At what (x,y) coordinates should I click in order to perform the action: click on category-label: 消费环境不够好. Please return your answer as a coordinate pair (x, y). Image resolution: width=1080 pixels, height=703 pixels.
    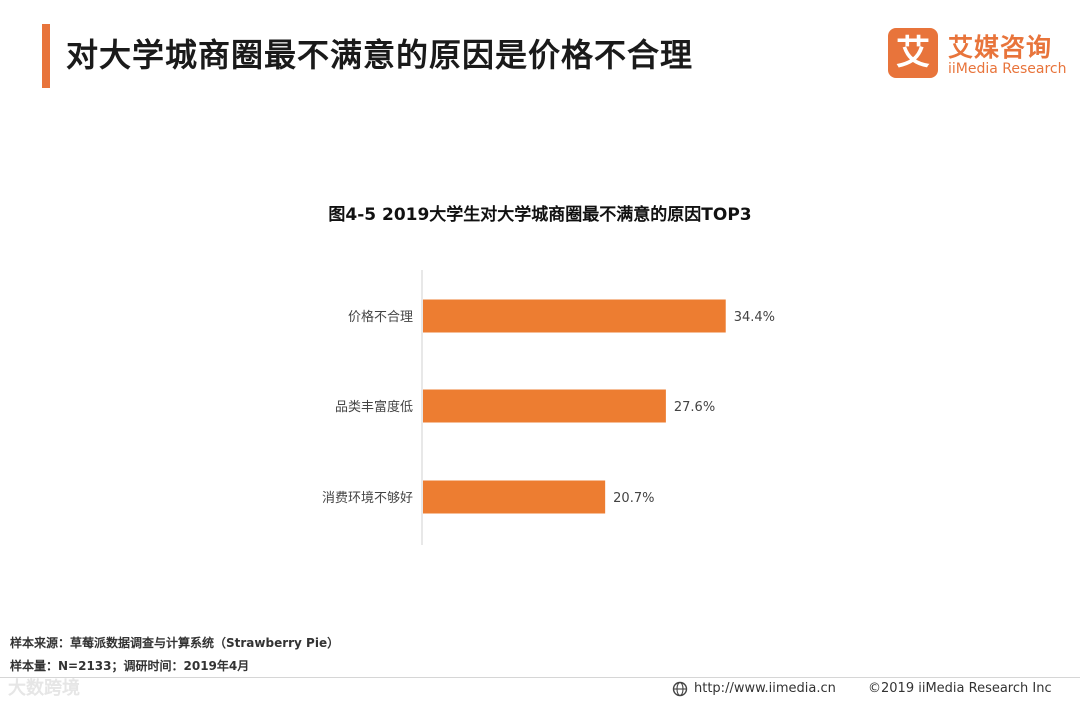
    Looking at the image, I should click on (367, 498).